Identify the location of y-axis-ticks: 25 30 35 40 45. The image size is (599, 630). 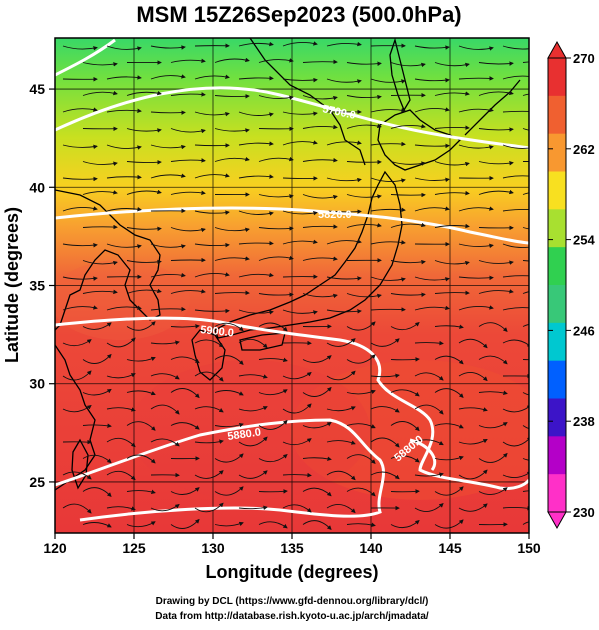
(42, 285).